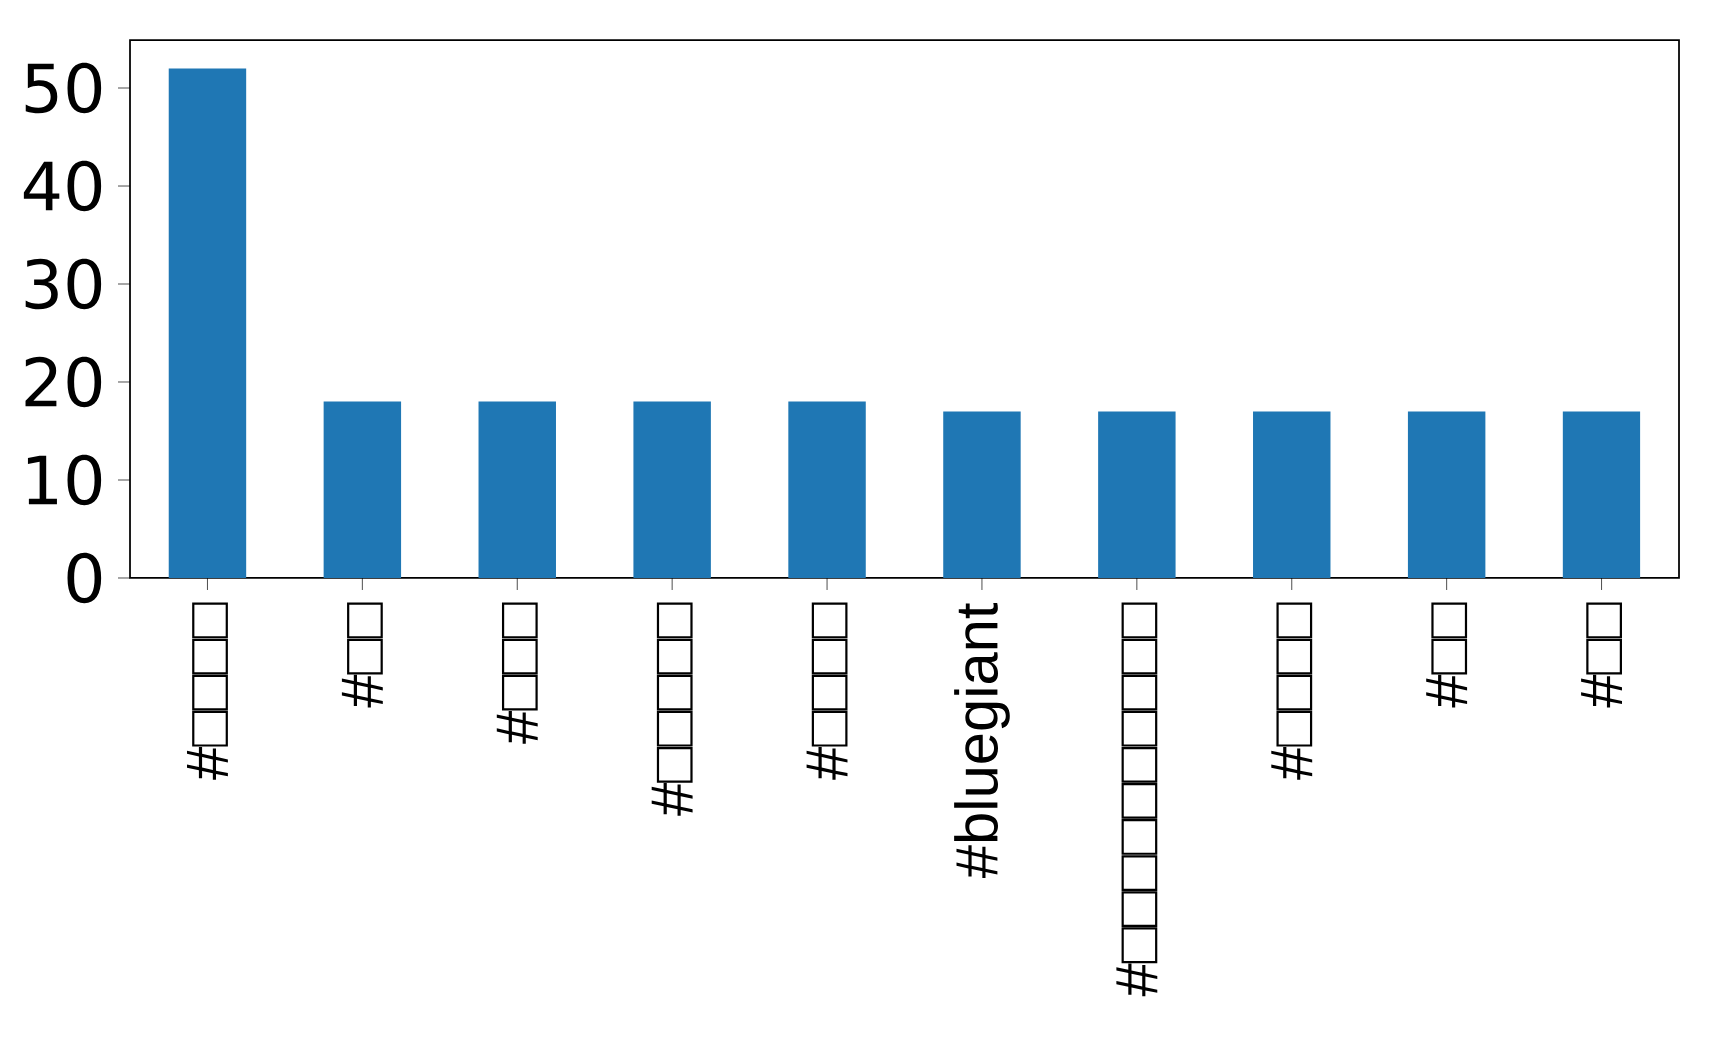 The image size is (1719, 1056). Describe the element at coordinates (64, 480) in the screenshot. I see `y-tick-label: 10` at that location.